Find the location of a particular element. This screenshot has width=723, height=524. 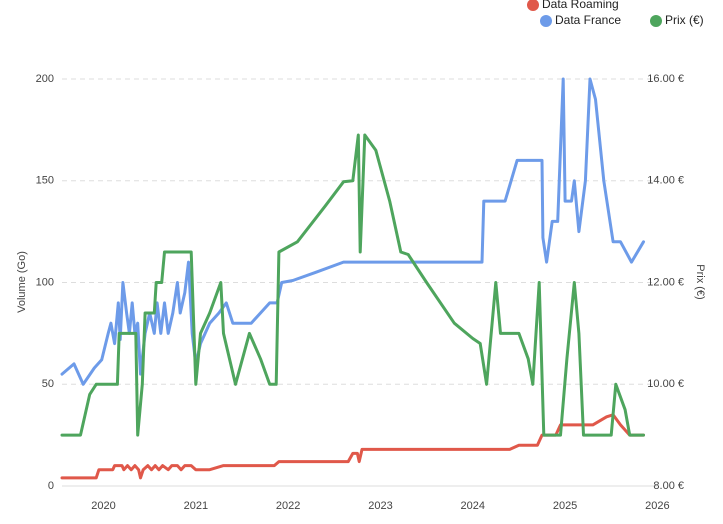

x-tick-label: 2020 is located at coordinates (103, 506).